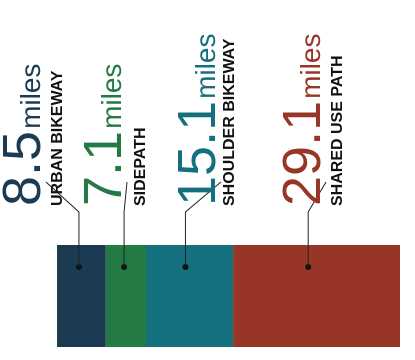 The height and width of the screenshot is (360, 415). What do you see at coordinates (62, 224) in the screenshot?
I see `leader-line-urban-bikeway` at bounding box center [62, 224].